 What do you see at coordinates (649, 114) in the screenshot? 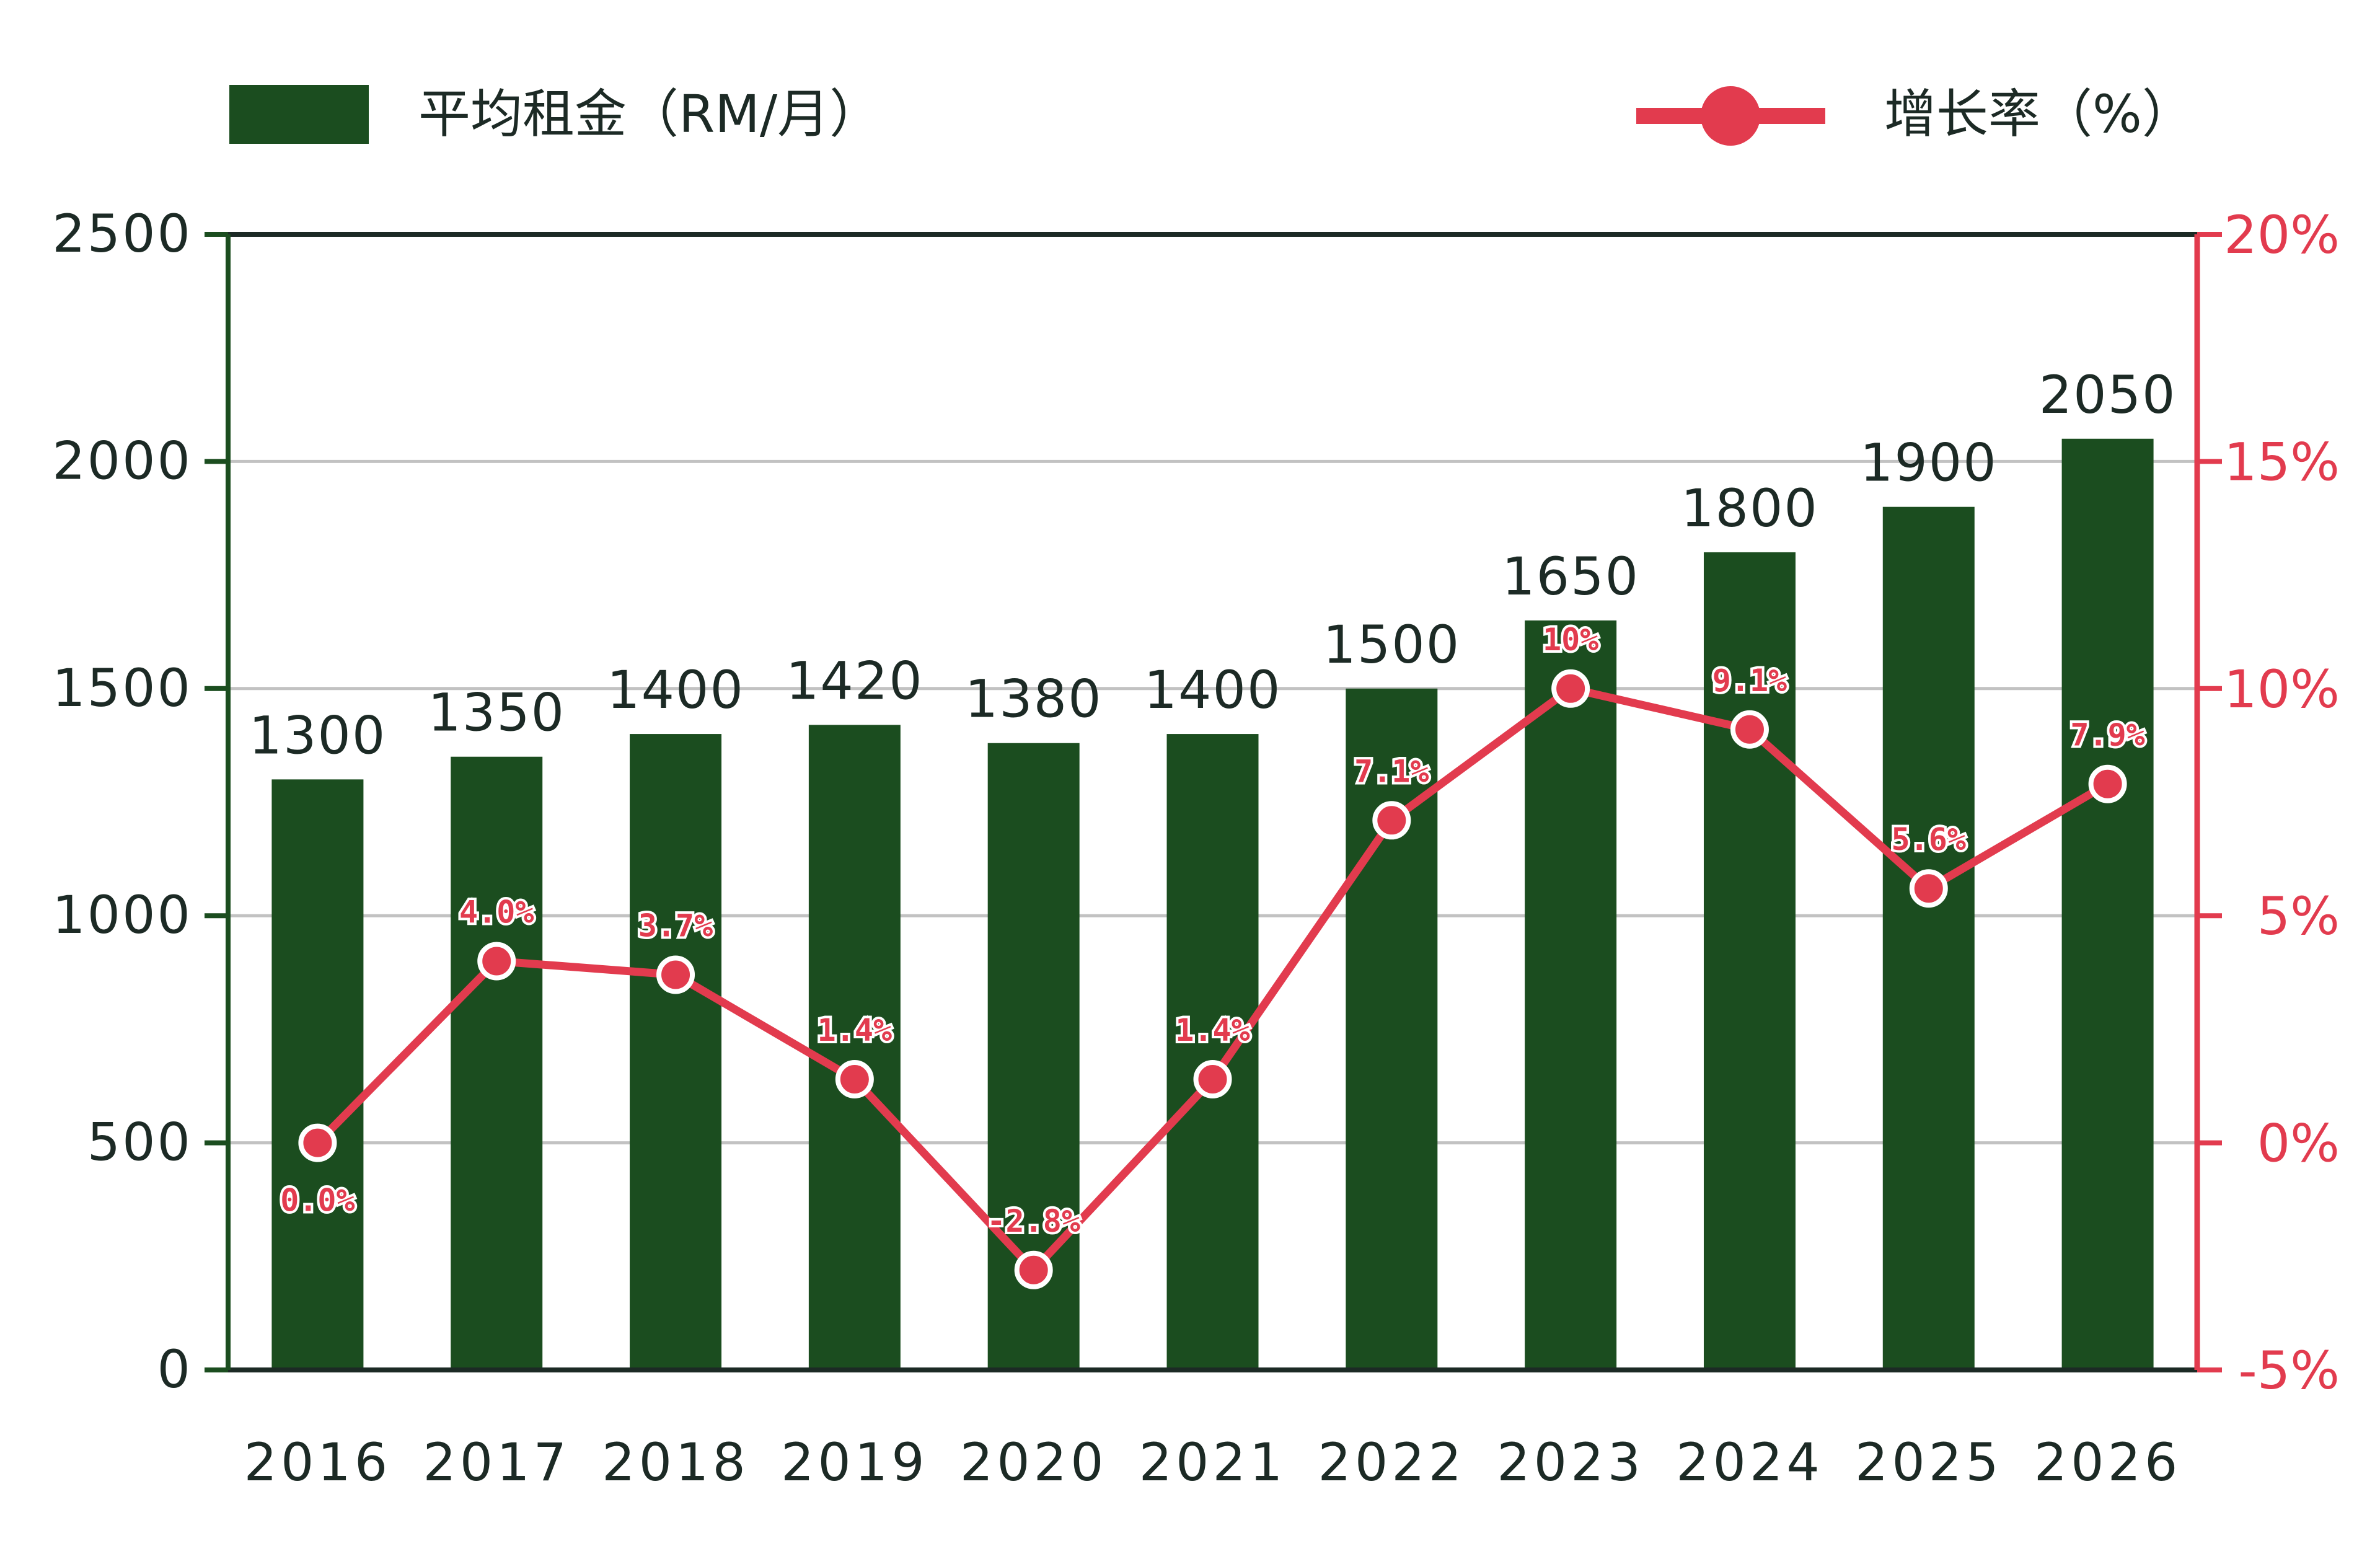
I see `legend-bar-label: 平均租金（RM/月）` at bounding box center [649, 114].